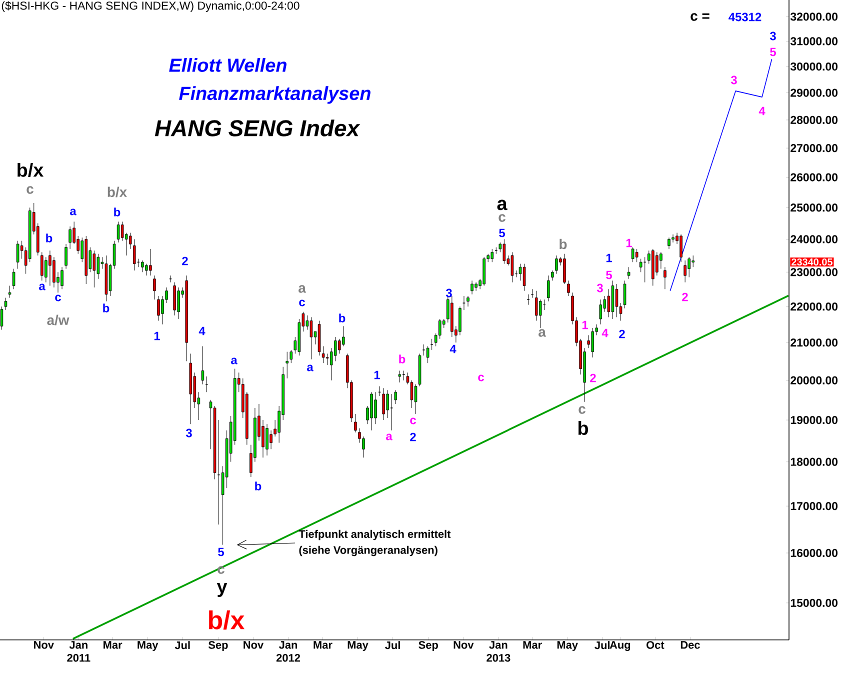 This screenshot has height=675, width=845. I want to click on y-tick-label: 15000.00, so click(814, 602).